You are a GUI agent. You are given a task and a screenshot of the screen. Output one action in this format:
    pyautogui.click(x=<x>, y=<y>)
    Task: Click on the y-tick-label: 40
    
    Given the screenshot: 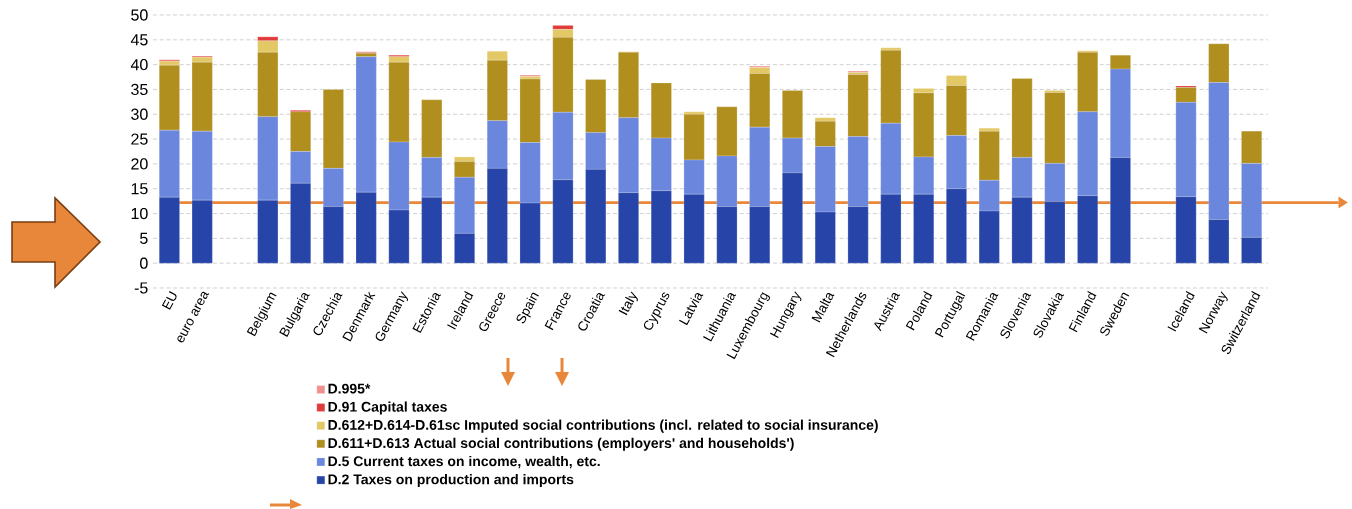 What is the action you would take?
    pyautogui.click(x=139, y=64)
    